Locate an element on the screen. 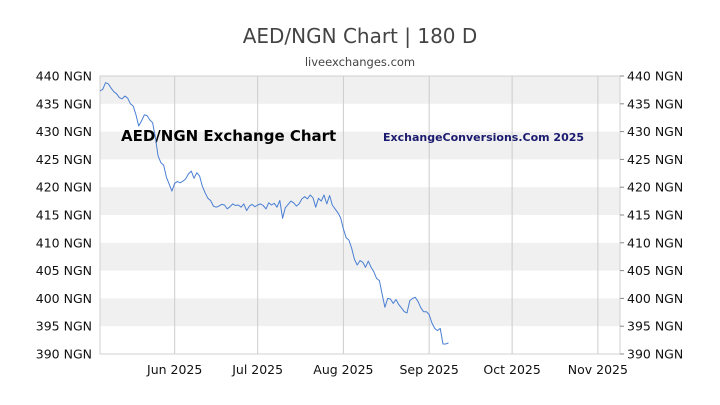  x-tick-label: Jun 2025 is located at coordinates (174, 369).